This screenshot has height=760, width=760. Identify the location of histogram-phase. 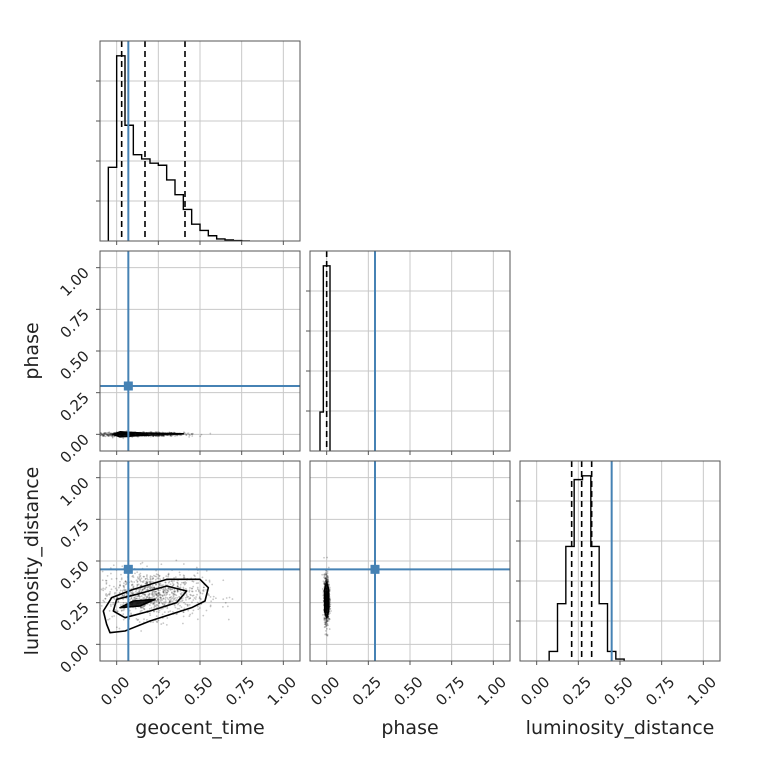
(325, 358).